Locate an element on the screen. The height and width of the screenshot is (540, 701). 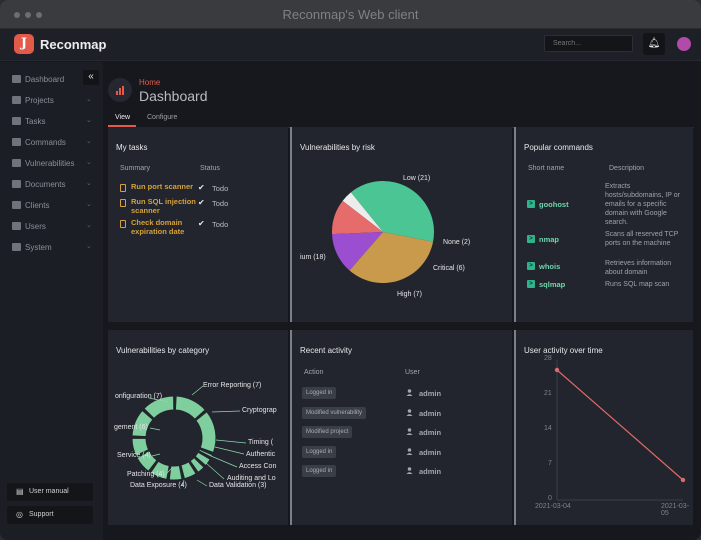
dashboard-chart-icon is located at coordinates (120, 90).